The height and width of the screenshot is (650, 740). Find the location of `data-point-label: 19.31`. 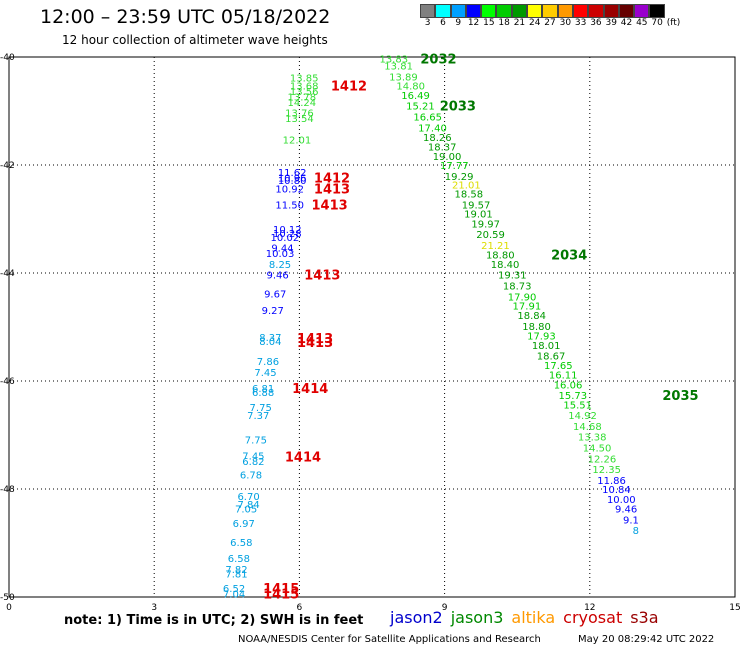

data-point-label: 19.31 is located at coordinates (512, 276).